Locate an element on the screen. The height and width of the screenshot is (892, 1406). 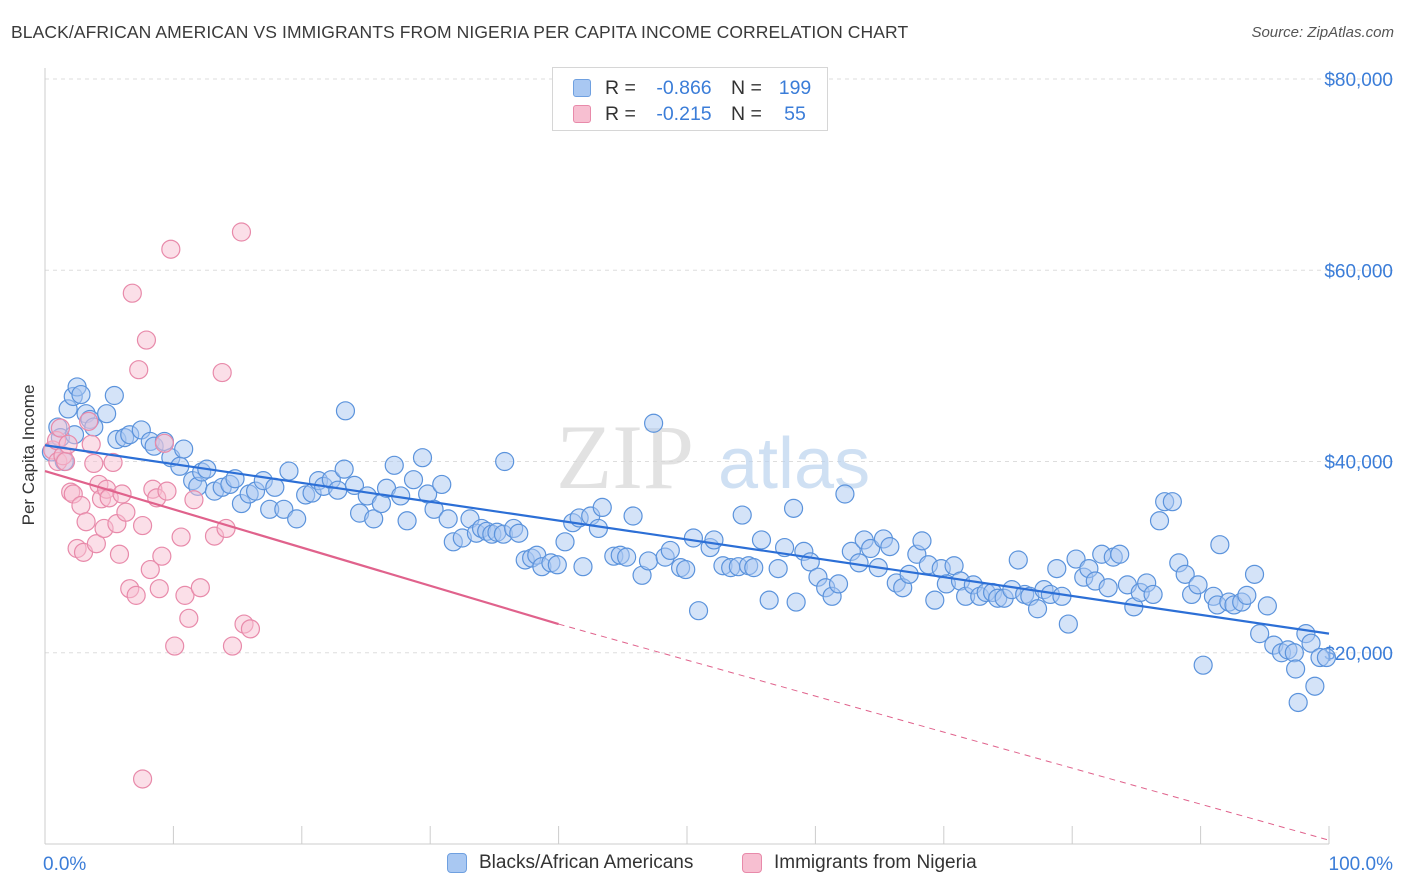
series-legend-nigeria: Immigrants from Nigeria is located at coordinates (859, 863).